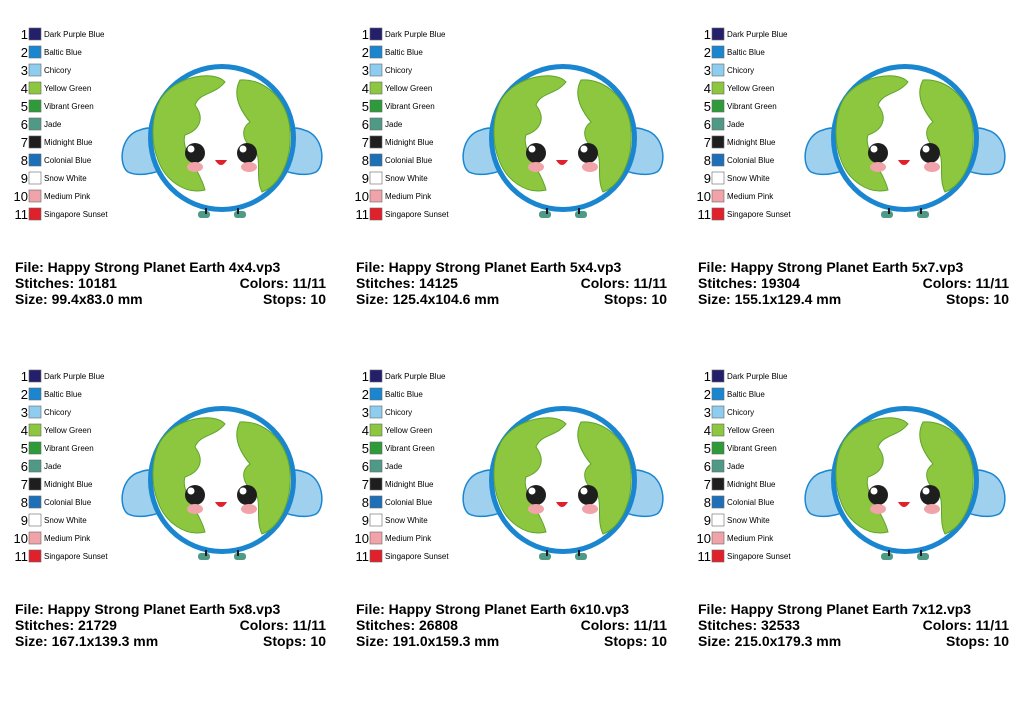 This screenshot has height=702, width=1024. Describe the element at coordinates (834, 609) in the screenshot. I see `file-name: File: Happy Strong Planet Earth 7x12.vp3` at that location.